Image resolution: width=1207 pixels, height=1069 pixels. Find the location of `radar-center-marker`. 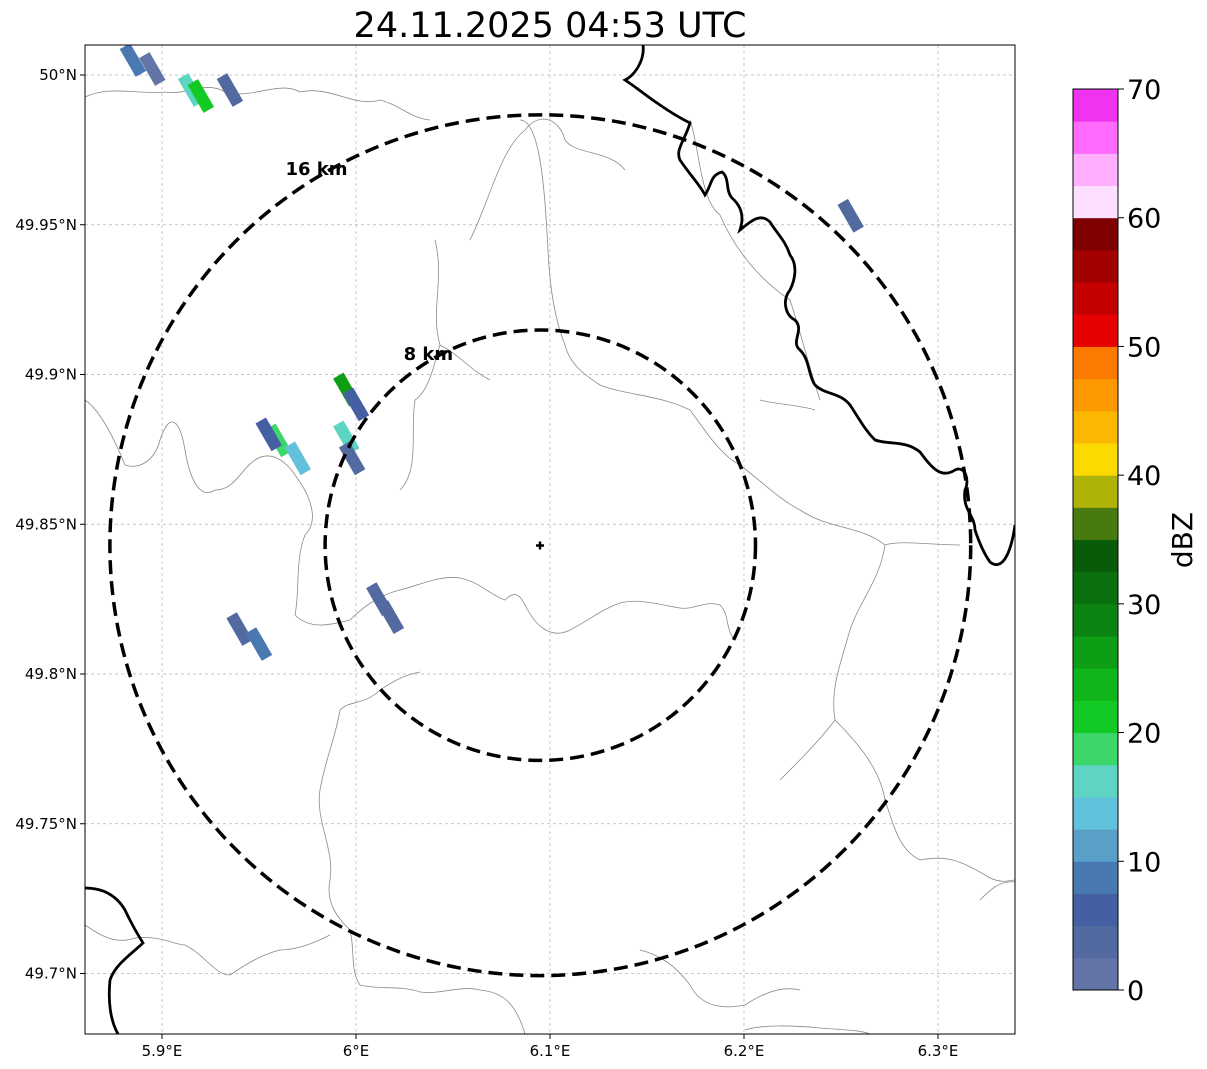

radar-center-marker is located at coordinates (540, 545).